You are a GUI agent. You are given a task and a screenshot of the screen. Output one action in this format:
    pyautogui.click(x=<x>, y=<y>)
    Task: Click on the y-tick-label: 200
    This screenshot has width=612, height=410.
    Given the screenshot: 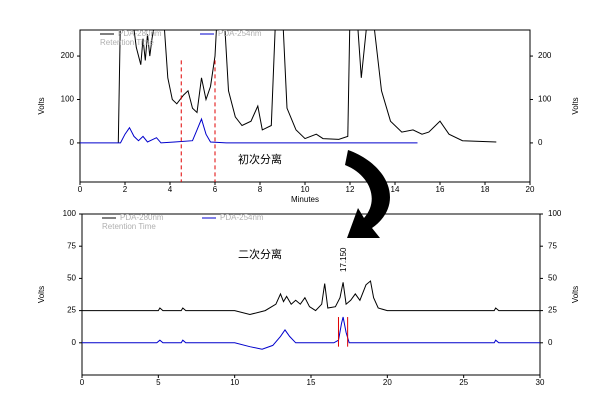 What is the action you would take?
    pyautogui.click(x=68, y=55)
    